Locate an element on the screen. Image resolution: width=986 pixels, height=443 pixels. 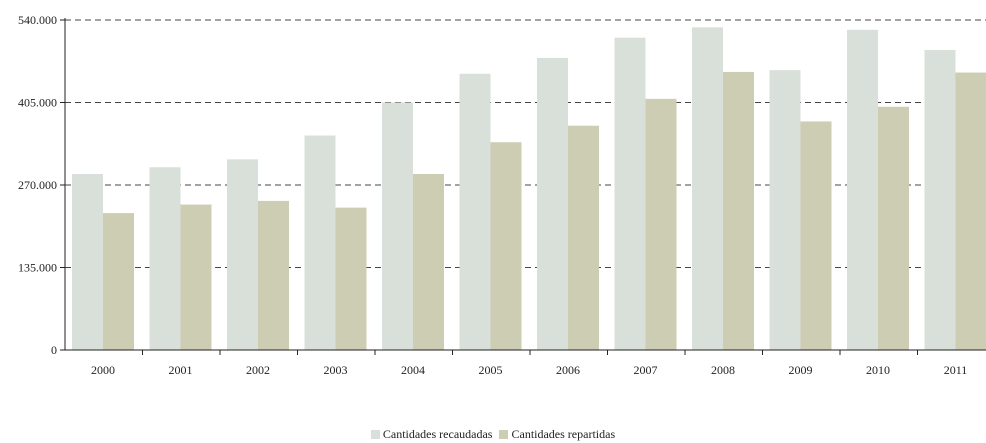
bar-recaudadas-2008 is located at coordinates (707, 188).